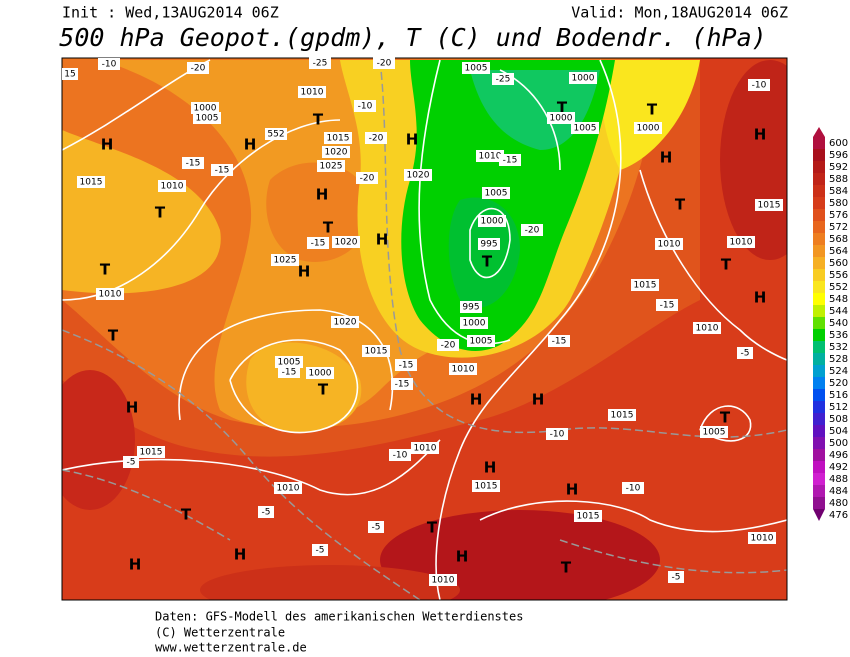  I want to click on colorbar-label: 484, so click(838, 491).